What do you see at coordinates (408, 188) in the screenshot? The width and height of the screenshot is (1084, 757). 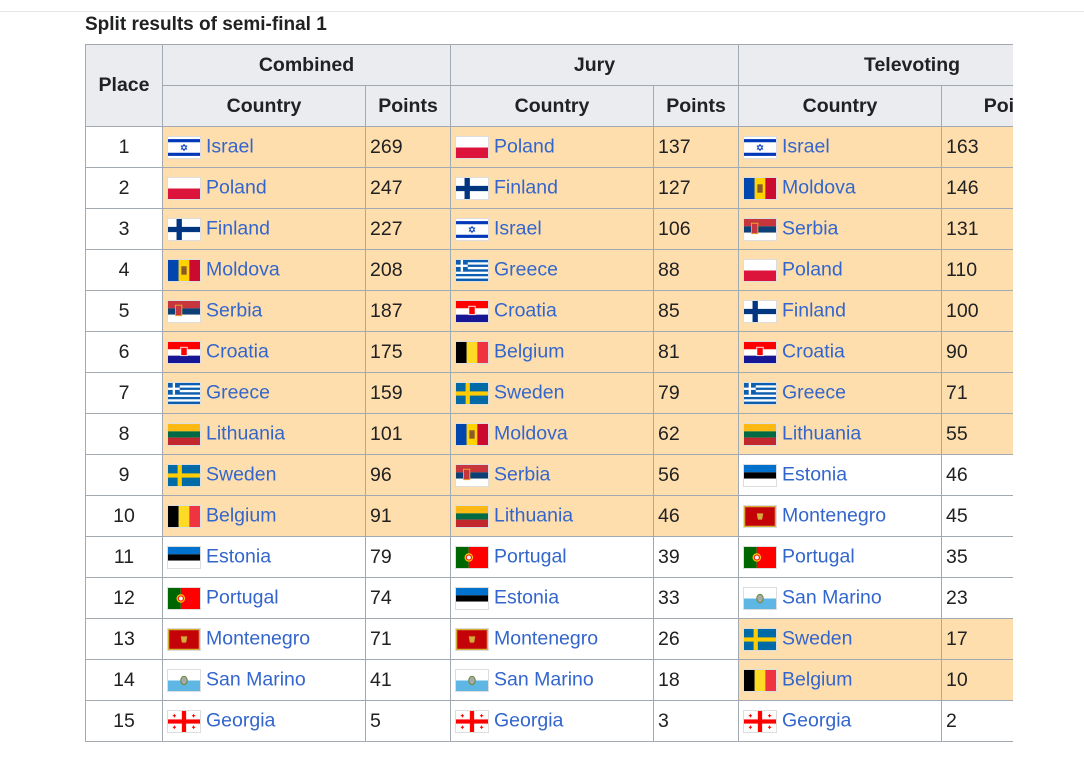 I see `points-cell: 247` at bounding box center [408, 188].